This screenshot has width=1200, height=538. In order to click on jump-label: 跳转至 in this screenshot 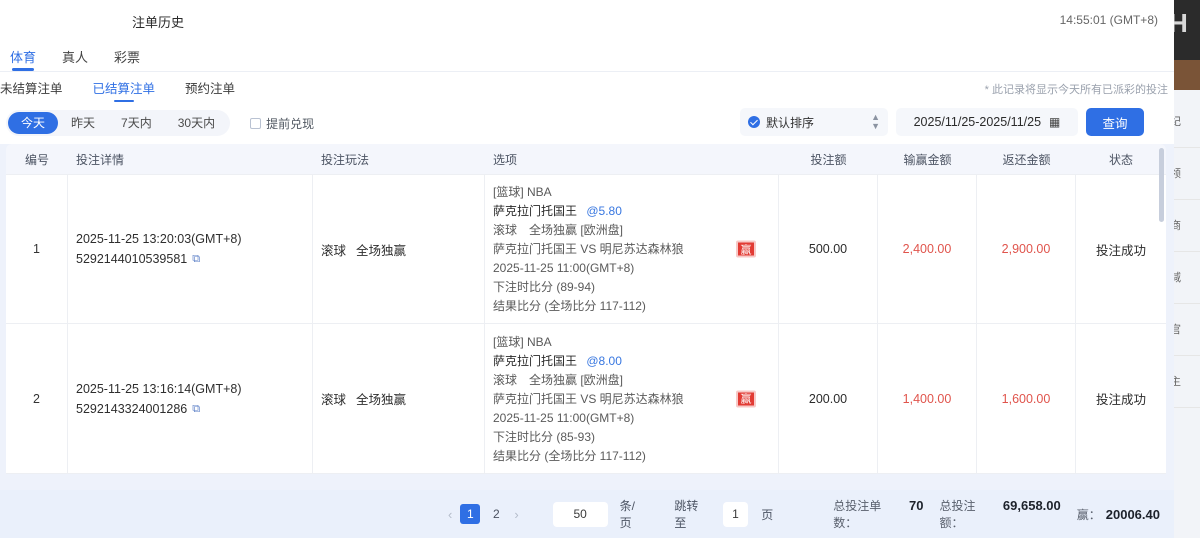, I will do `click(686, 514)`.